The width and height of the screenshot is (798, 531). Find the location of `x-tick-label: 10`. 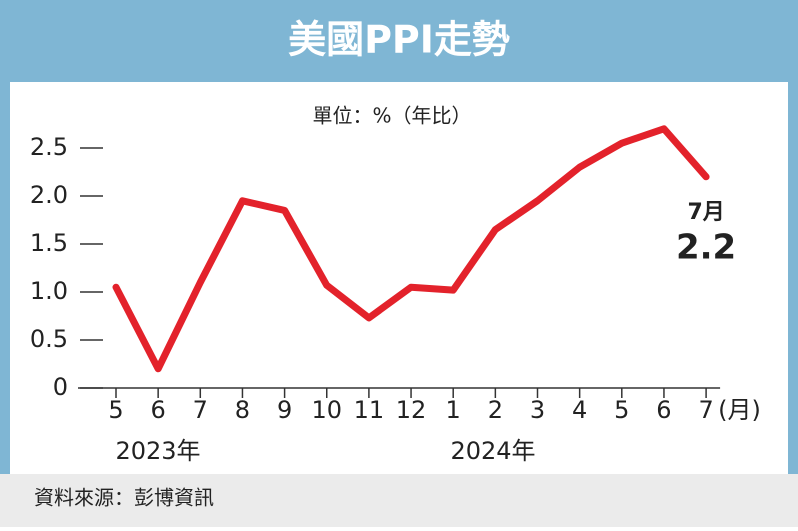

x-tick-label: 10 is located at coordinates (326, 410).